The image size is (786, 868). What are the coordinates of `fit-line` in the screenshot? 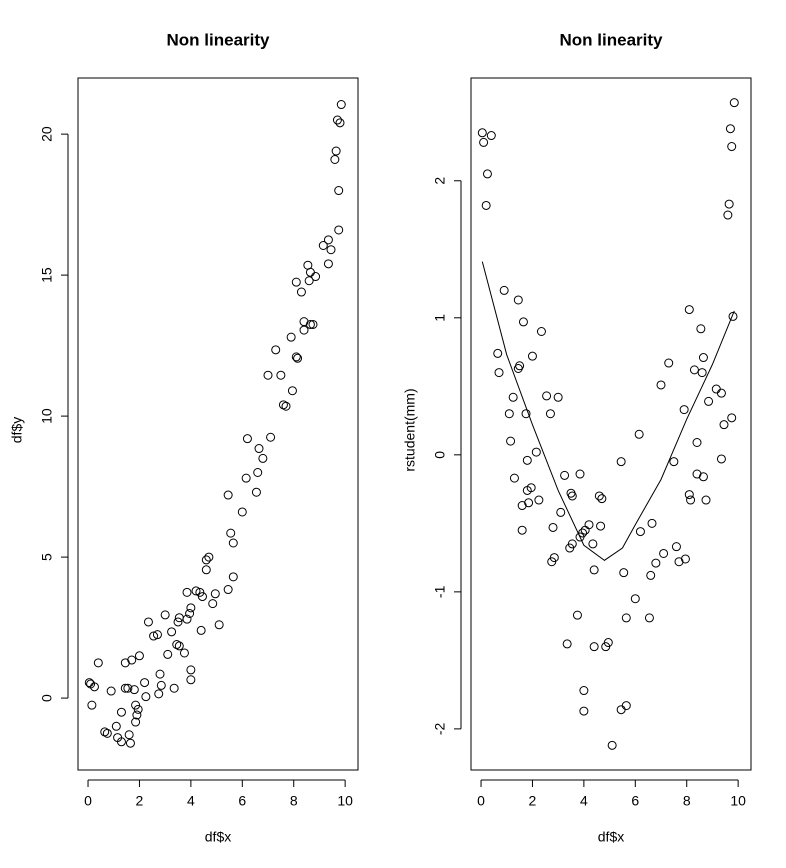 It's located at (608, 411).